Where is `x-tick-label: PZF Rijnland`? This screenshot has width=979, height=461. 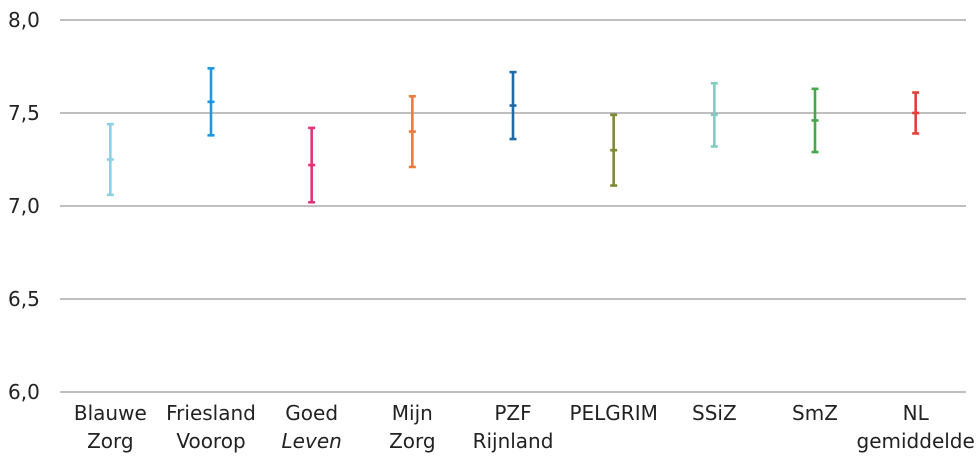 x-tick-label: PZF Rijnland is located at coordinates (513, 427).